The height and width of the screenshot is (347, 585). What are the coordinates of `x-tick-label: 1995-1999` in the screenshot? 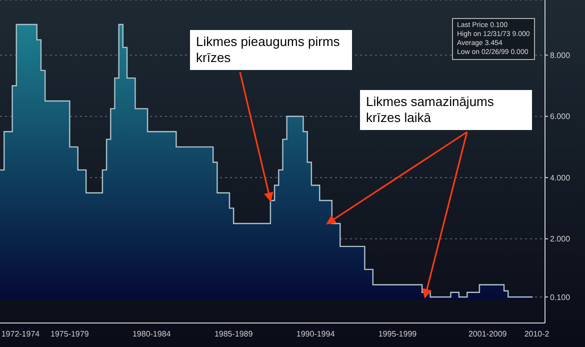 It's located at (398, 334).